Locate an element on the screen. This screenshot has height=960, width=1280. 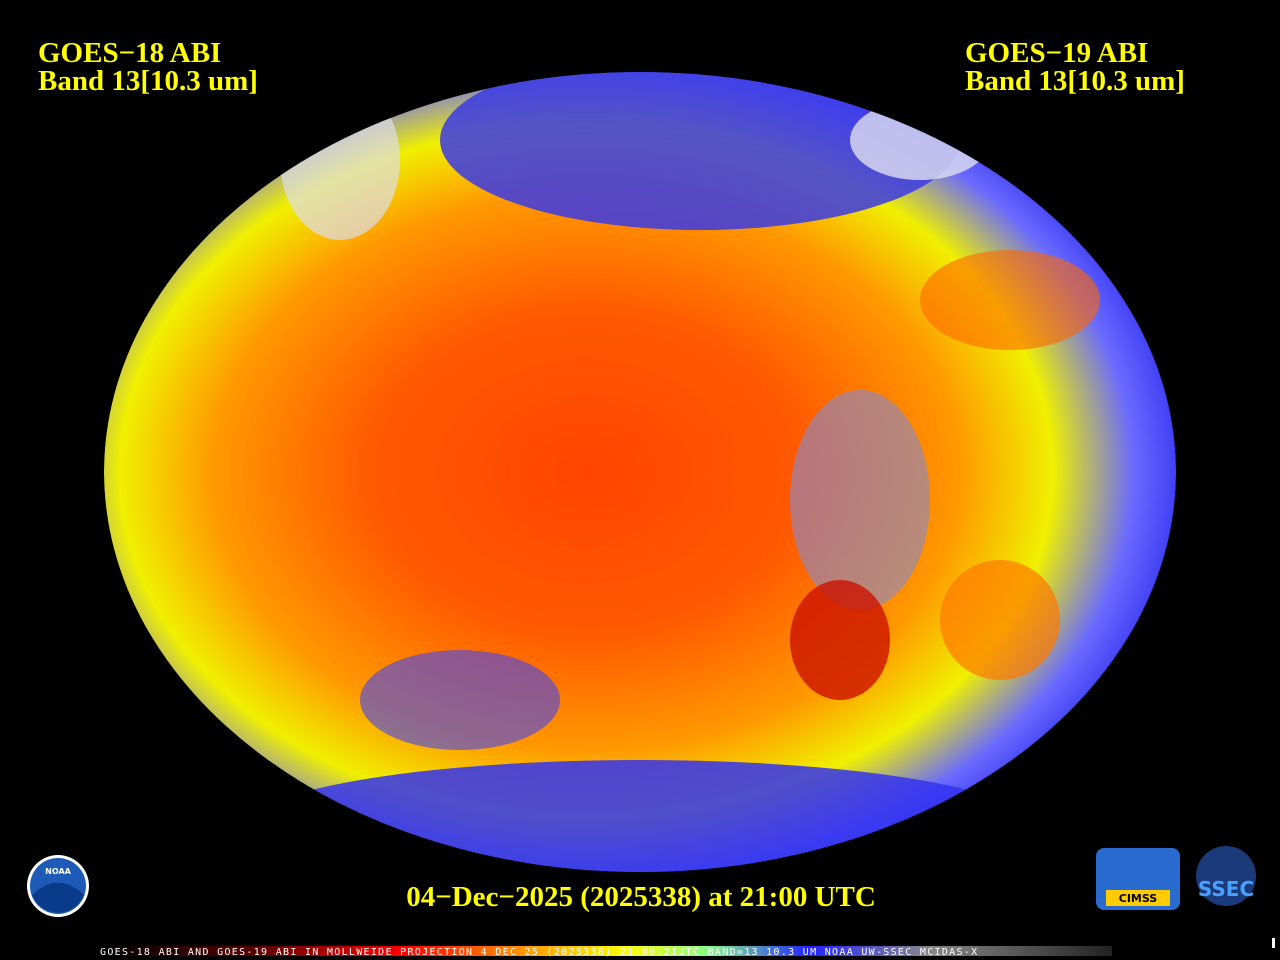
color-bar is located at coordinates (606, 951).